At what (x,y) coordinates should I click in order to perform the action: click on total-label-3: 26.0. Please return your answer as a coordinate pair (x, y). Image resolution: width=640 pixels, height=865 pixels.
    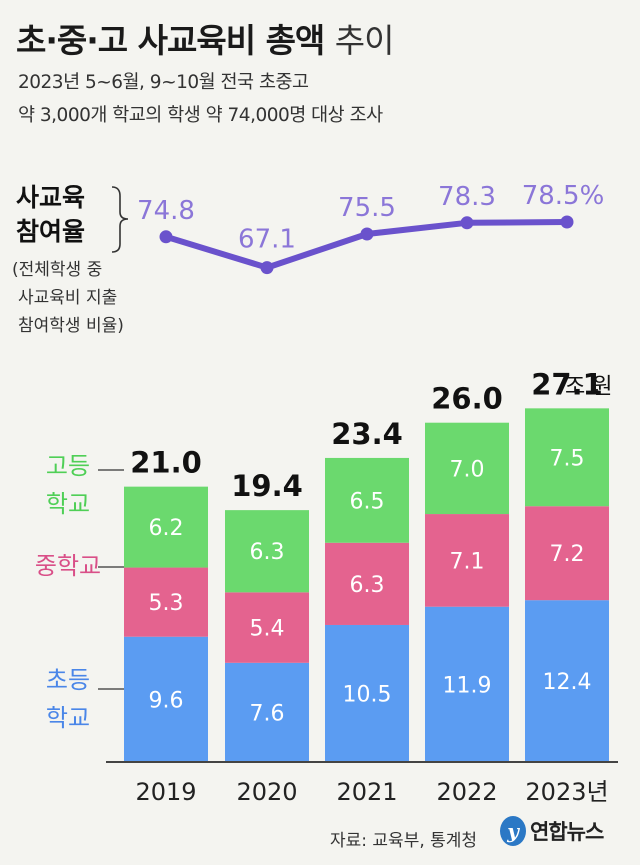
    Looking at the image, I should click on (467, 399).